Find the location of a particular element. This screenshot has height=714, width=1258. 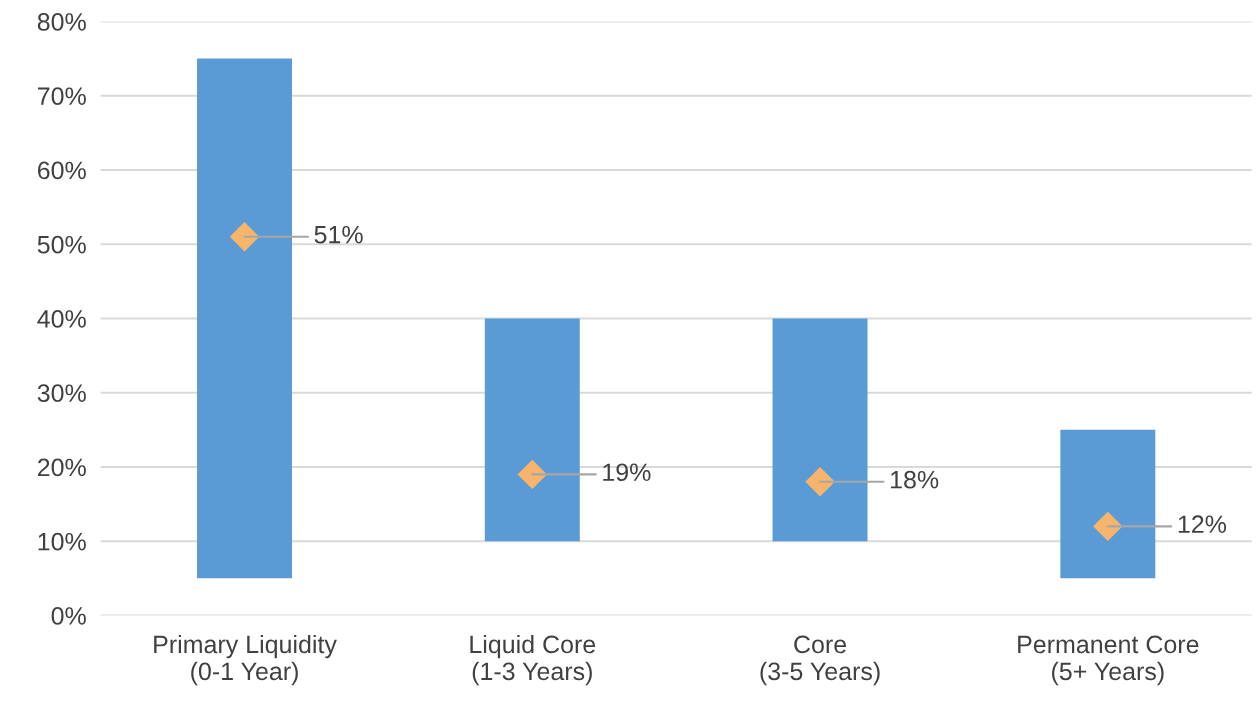

x-tick-label: Primary Liquidity (0-1 Year) is located at coordinates (245, 660).